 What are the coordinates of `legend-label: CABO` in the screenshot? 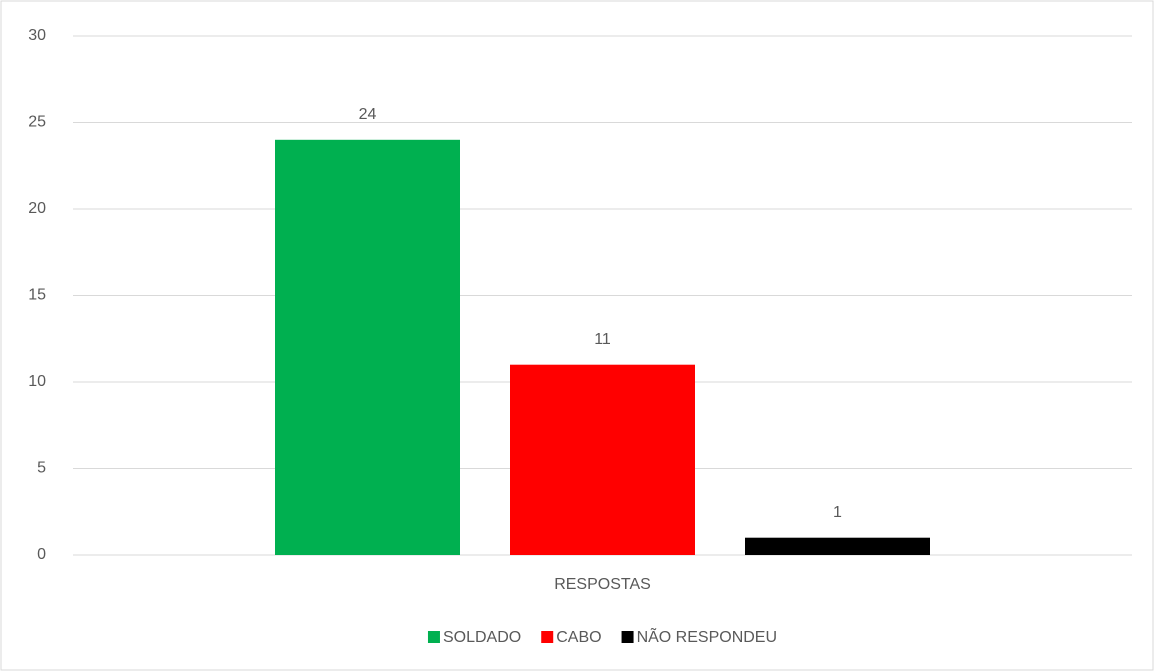 It's located at (578, 637).